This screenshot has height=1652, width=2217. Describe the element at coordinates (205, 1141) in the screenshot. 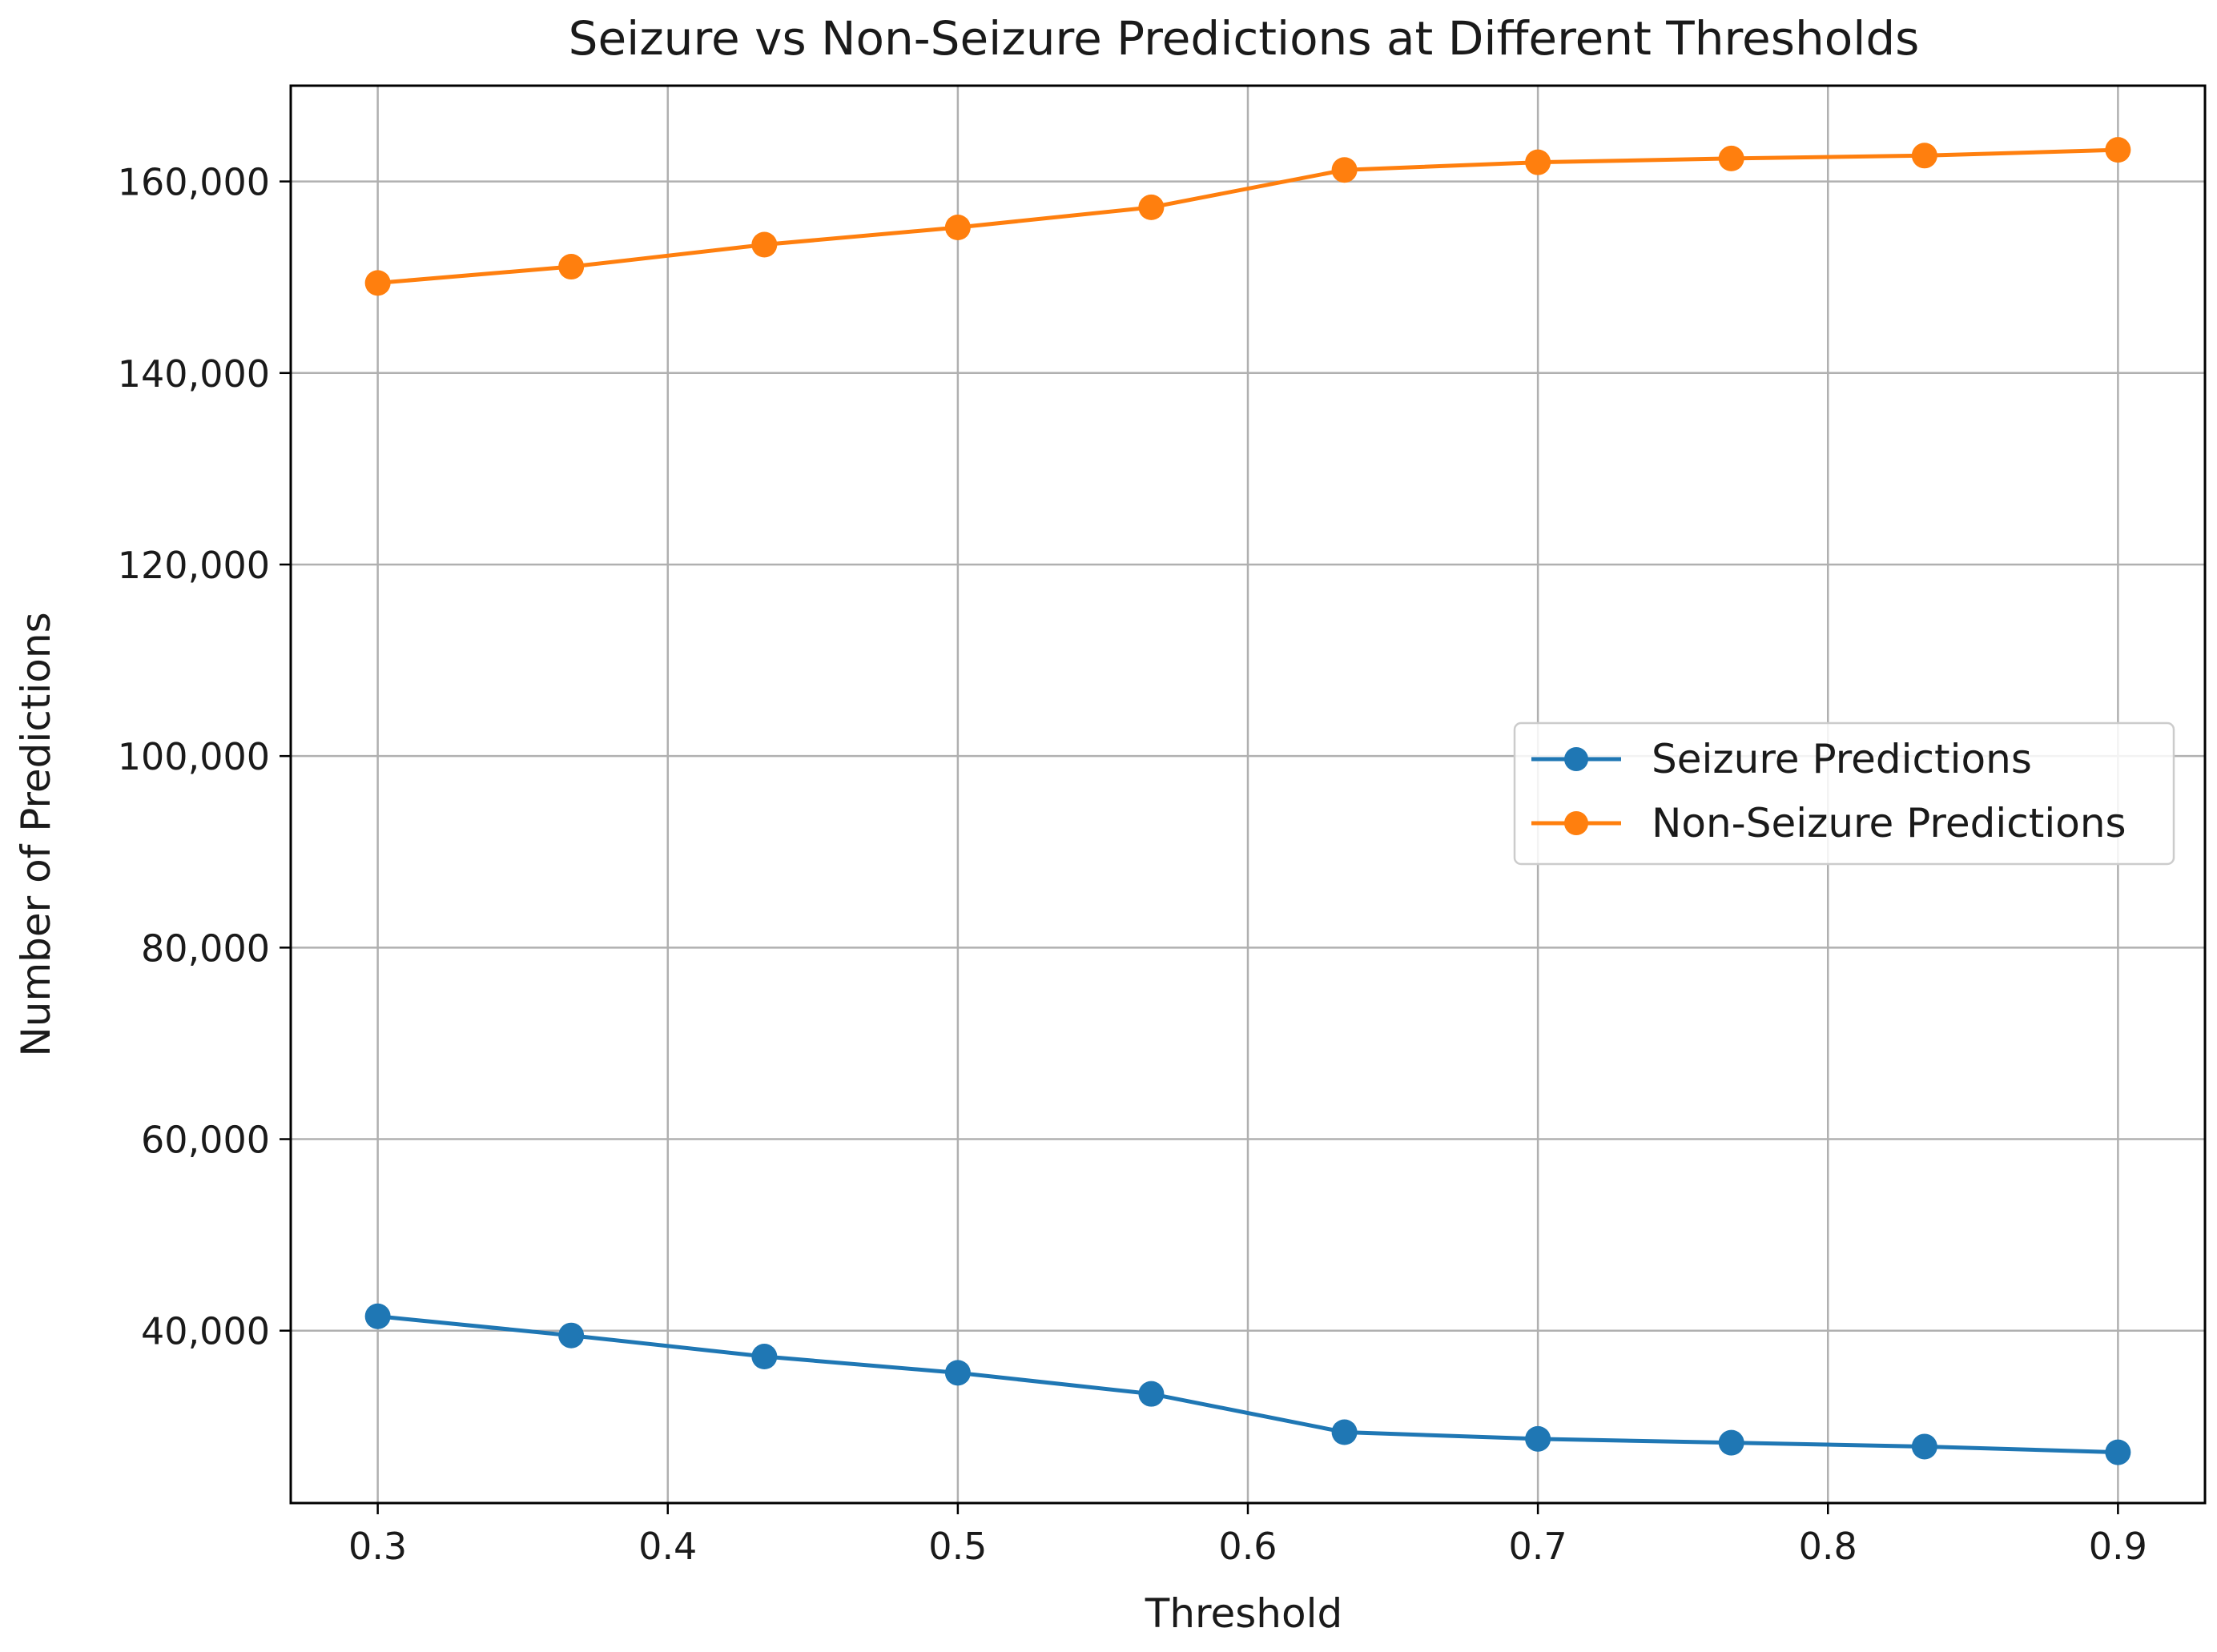

I see `y-tick-label: 60,000` at that location.